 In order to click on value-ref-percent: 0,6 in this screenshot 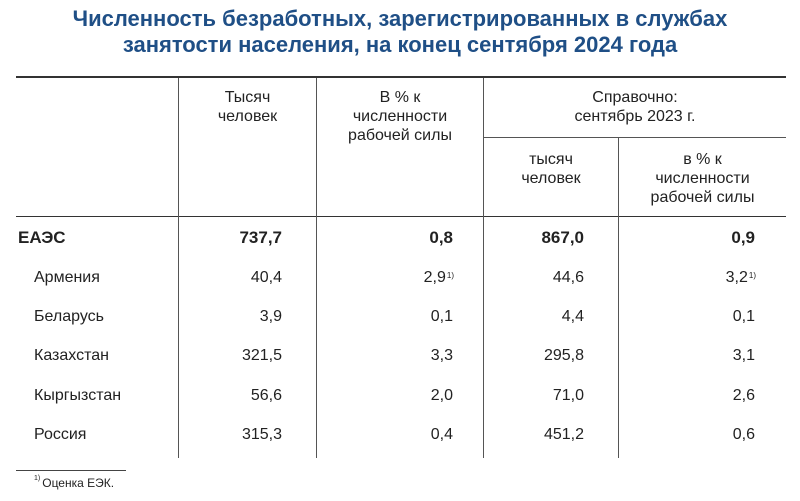, I will do `click(743, 434)`.